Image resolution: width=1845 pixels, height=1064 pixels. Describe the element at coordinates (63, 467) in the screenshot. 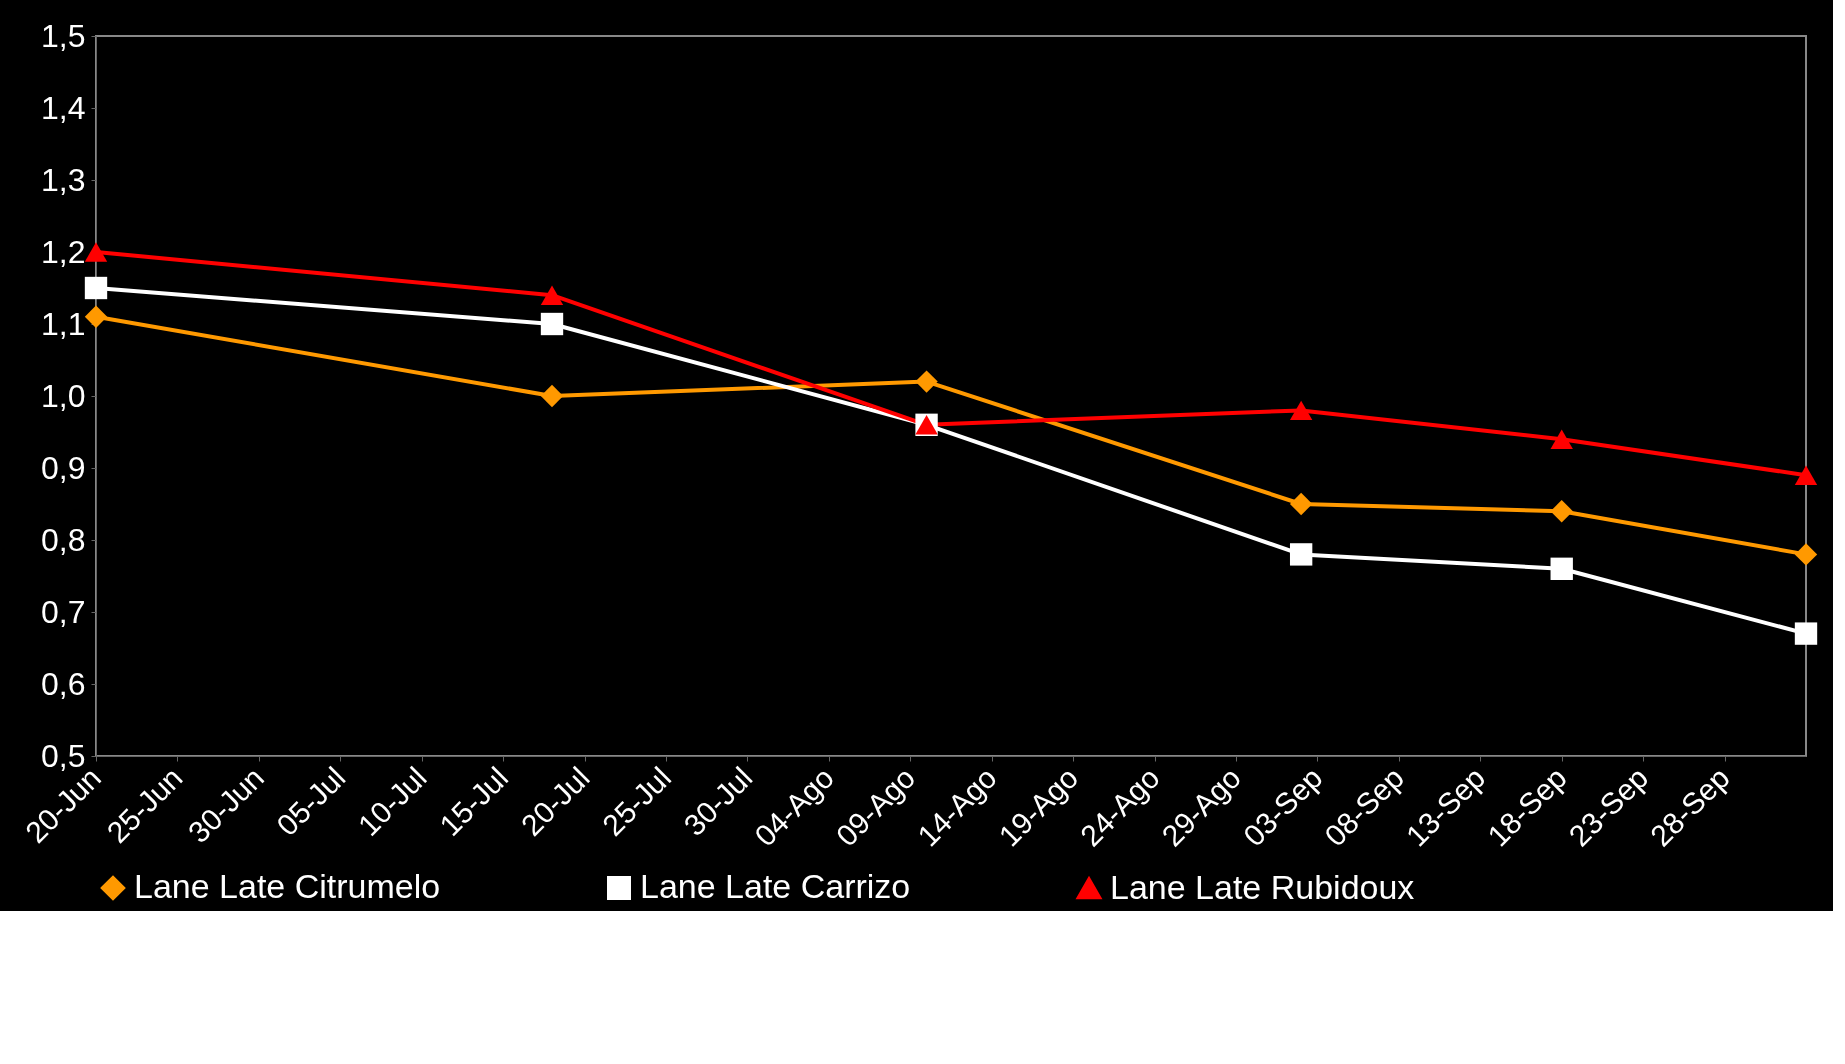

I see `y-tick-label: 0,9` at that location.